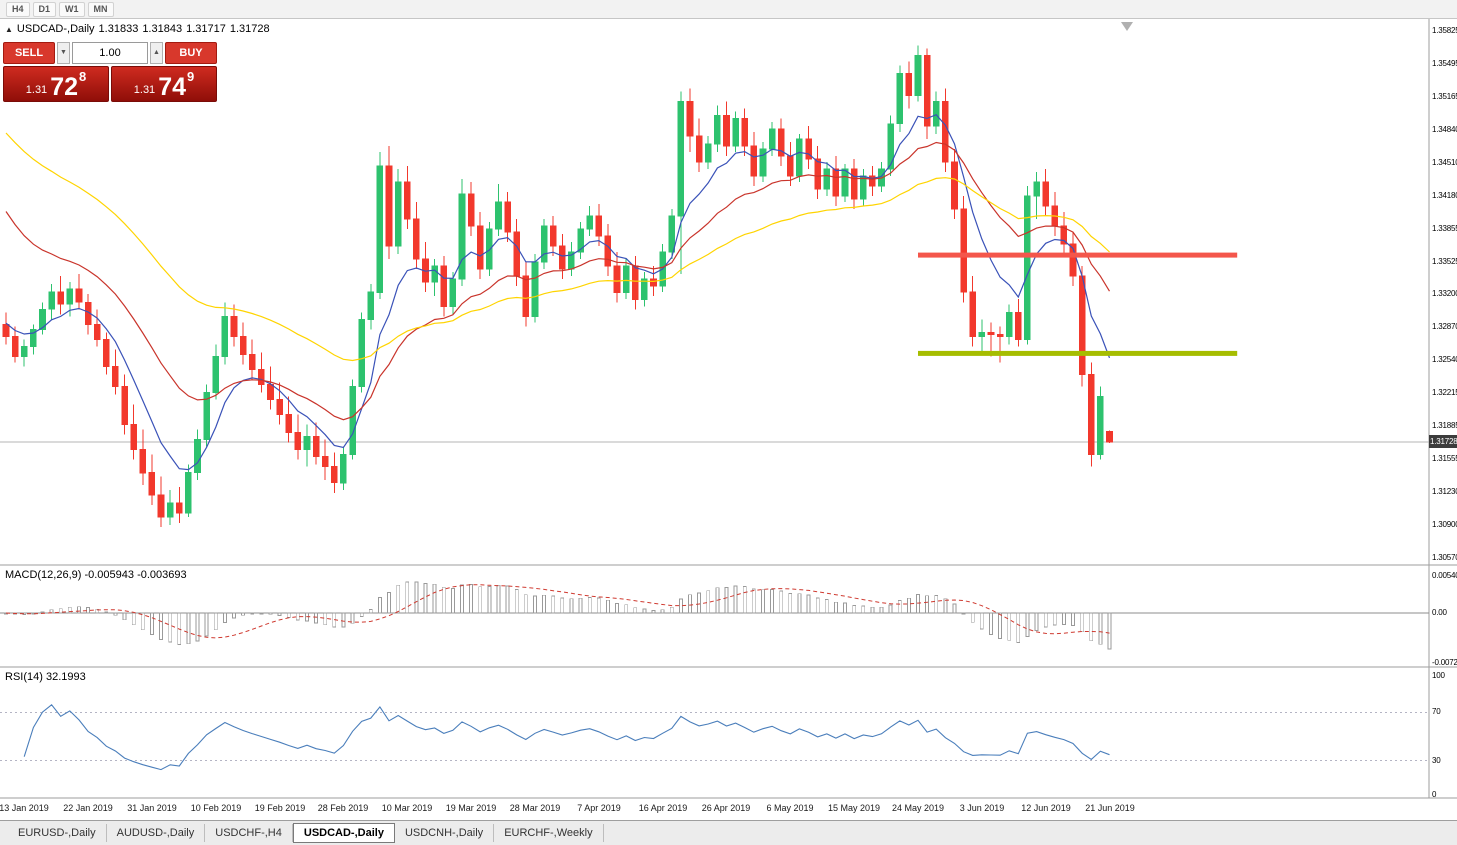 The height and width of the screenshot is (845, 1457). I want to click on date-axis-label: 16 Apr 2019, so click(663, 808).